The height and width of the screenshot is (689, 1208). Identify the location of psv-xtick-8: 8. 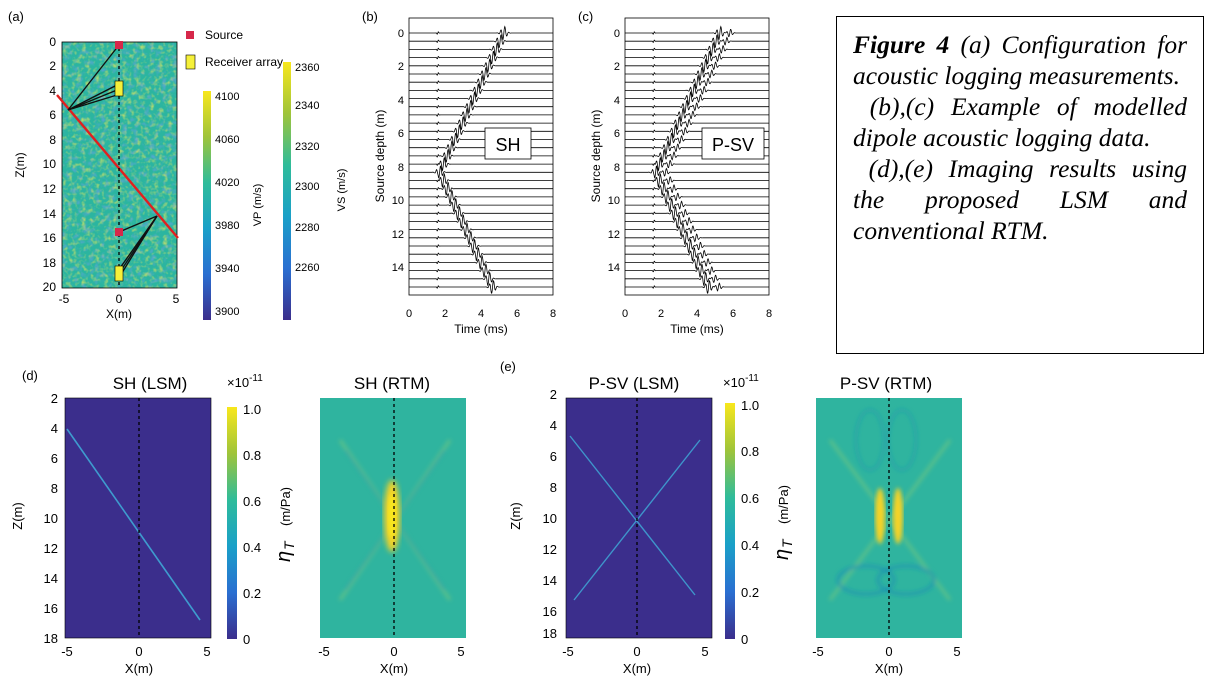
(769, 314).